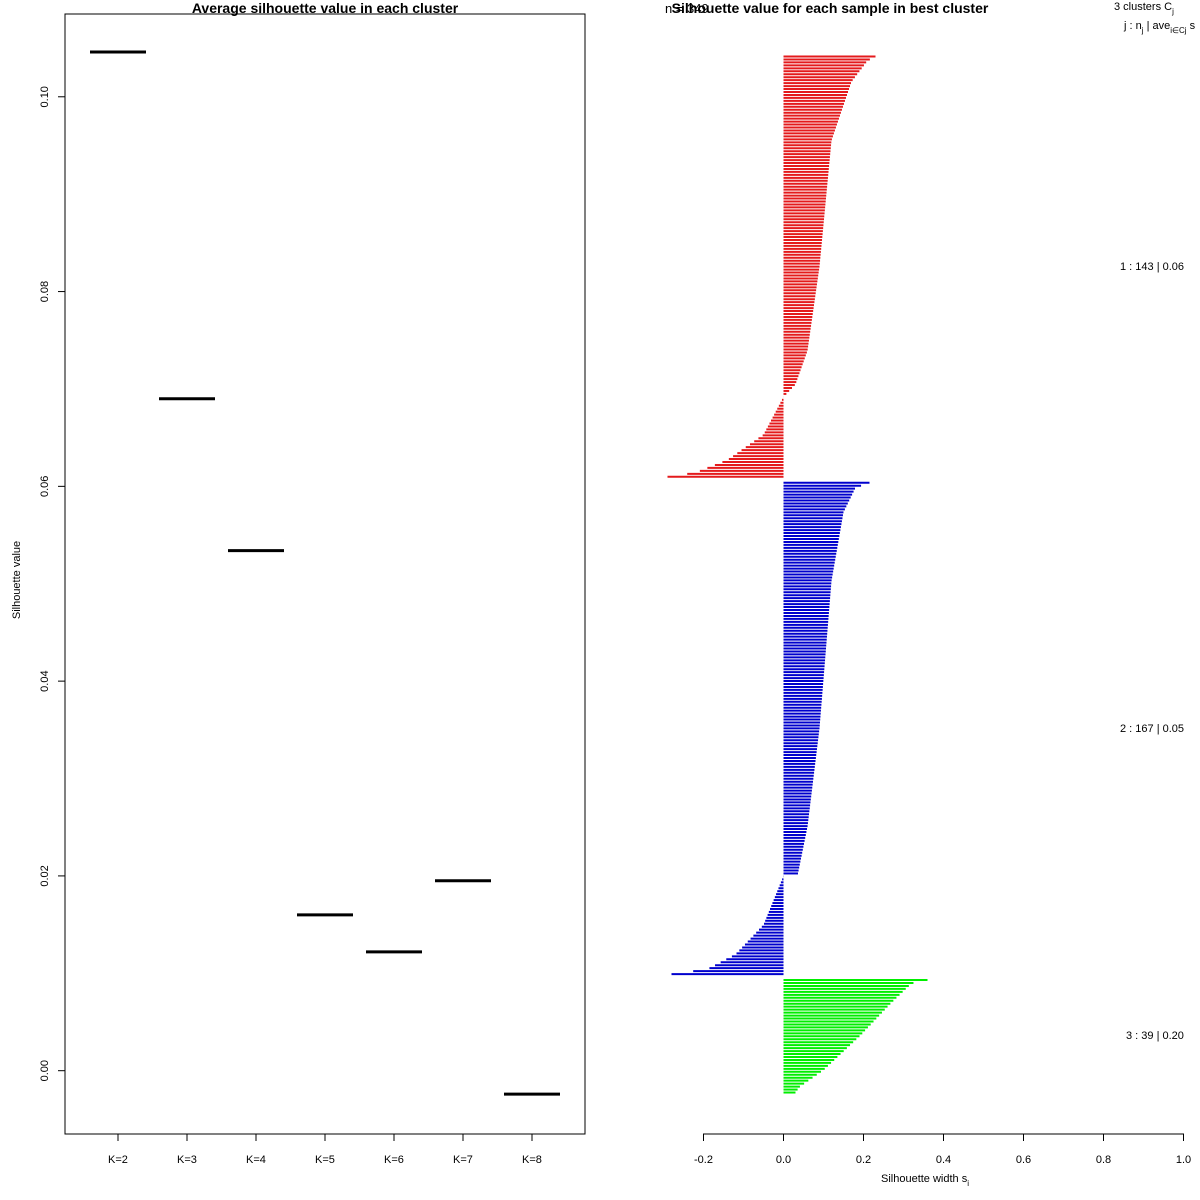 This screenshot has height=1200, width=1200. What do you see at coordinates (45, 875) in the screenshot?
I see `left-y-tick-label: 0.02` at bounding box center [45, 875].